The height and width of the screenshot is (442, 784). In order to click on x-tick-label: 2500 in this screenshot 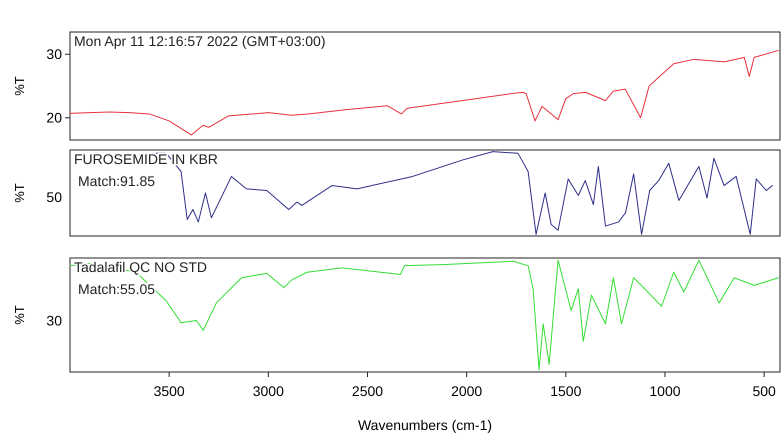, I will do `click(368, 391)`.